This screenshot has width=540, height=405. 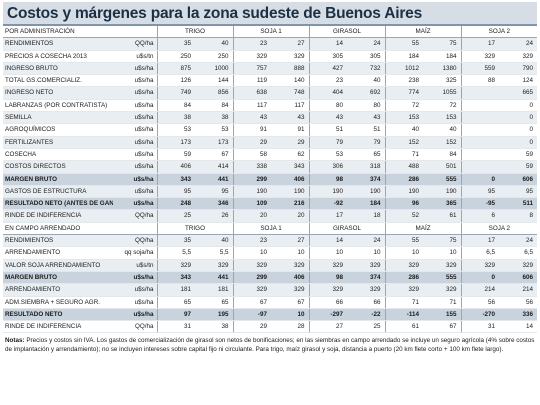 What do you see at coordinates (518, 204) in the screenshot?
I see `value-cell: 511` at bounding box center [518, 204].